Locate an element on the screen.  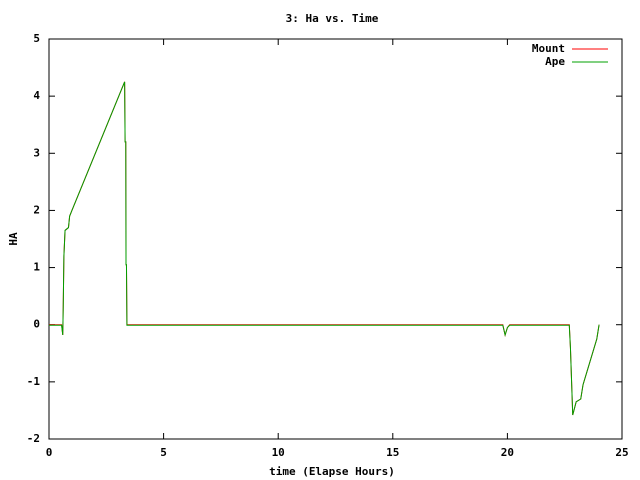
x-tick-label: 20 is located at coordinates (507, 452).